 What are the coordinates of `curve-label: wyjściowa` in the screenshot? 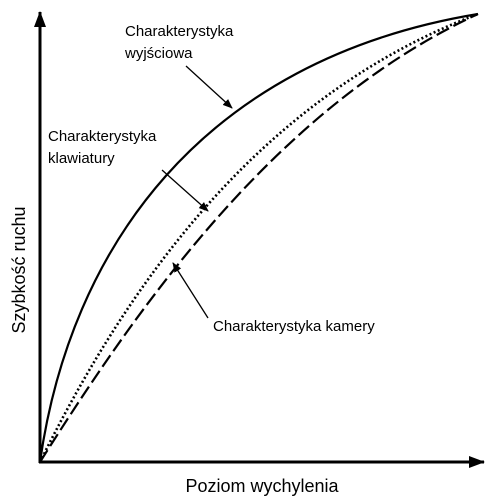 It's located at (158, 53).